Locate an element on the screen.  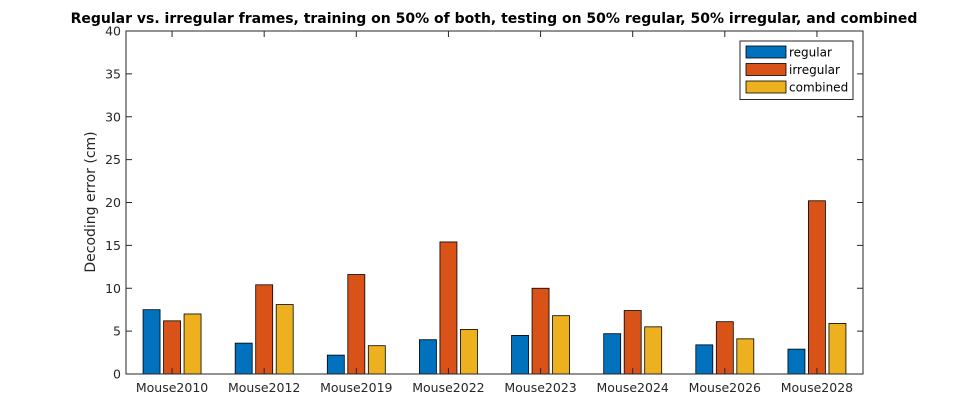
bar-combined-Mouse2023 is located at coordinates (561, 345).